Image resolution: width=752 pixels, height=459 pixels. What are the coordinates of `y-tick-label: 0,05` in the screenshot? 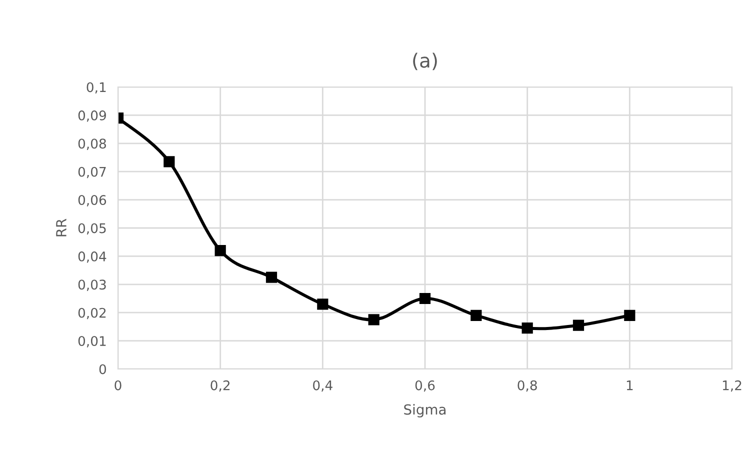 It's located at (92, 229).